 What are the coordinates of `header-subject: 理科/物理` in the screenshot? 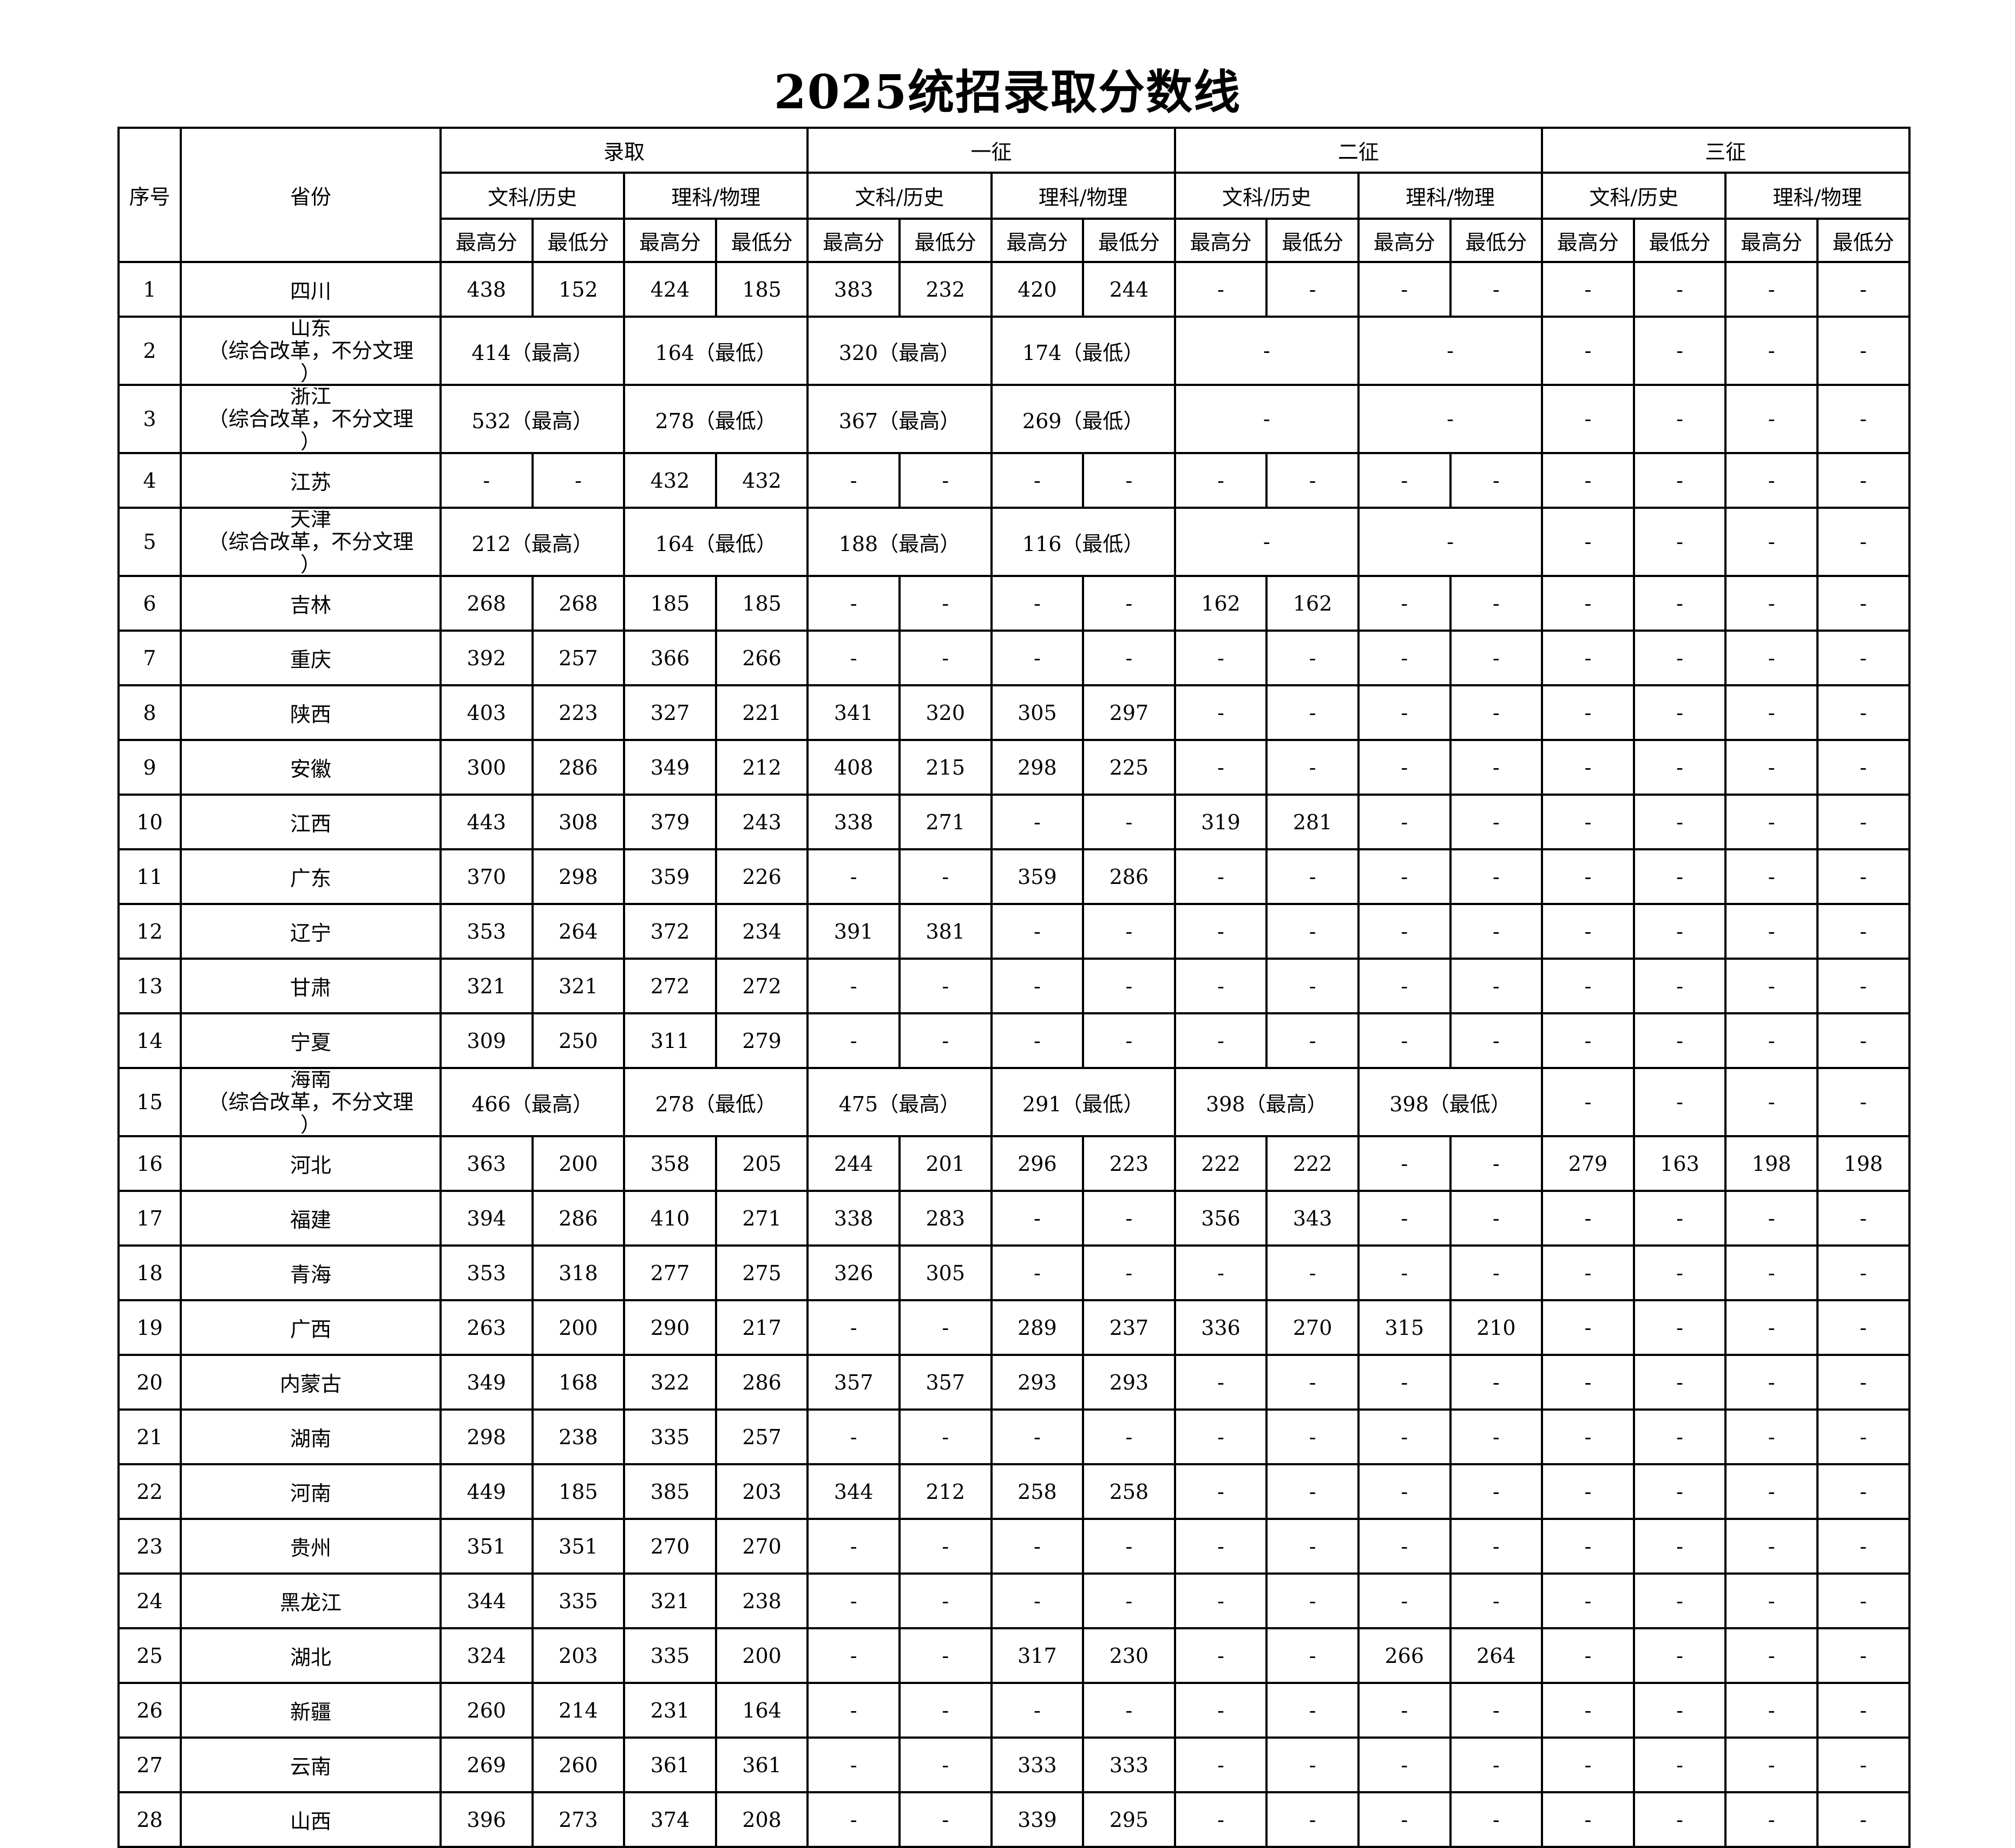 It's located at (716, 196).